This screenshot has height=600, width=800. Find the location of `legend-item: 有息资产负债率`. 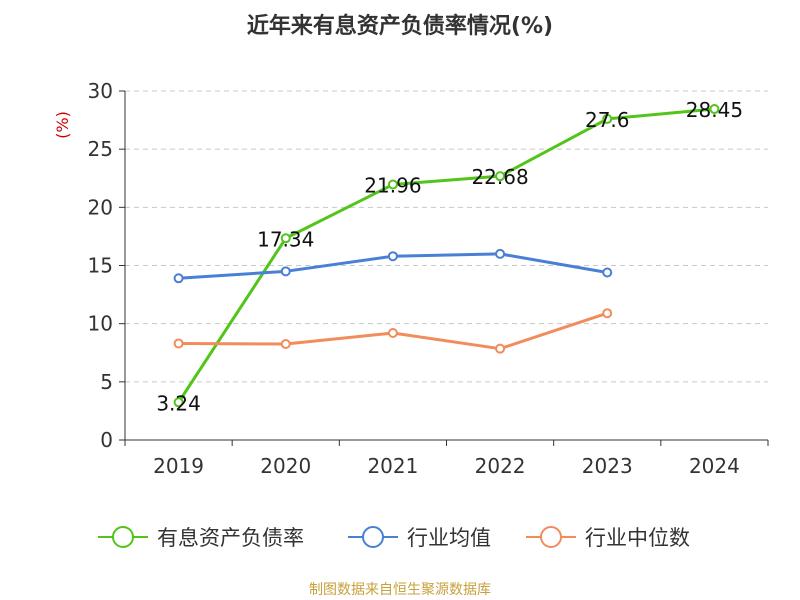

legend-item: 有息资产负债率 is located at coordinates (201, 538).